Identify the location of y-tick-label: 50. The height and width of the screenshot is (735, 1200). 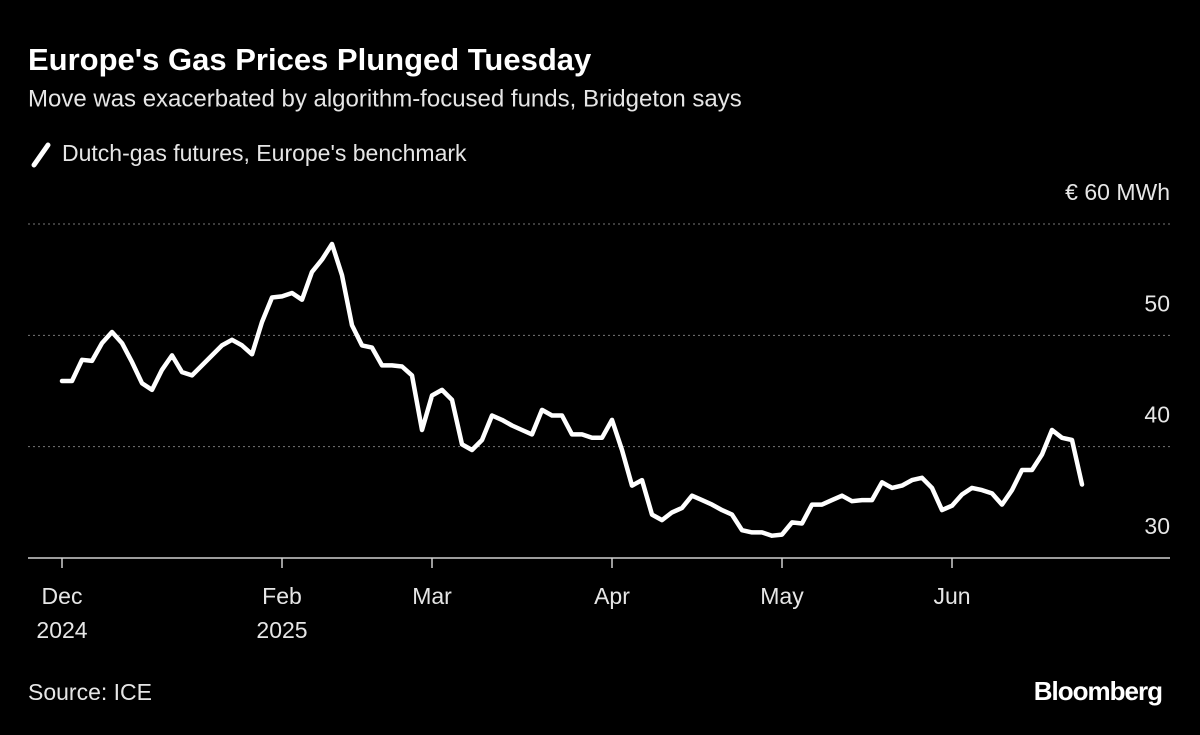
(1157, 303).